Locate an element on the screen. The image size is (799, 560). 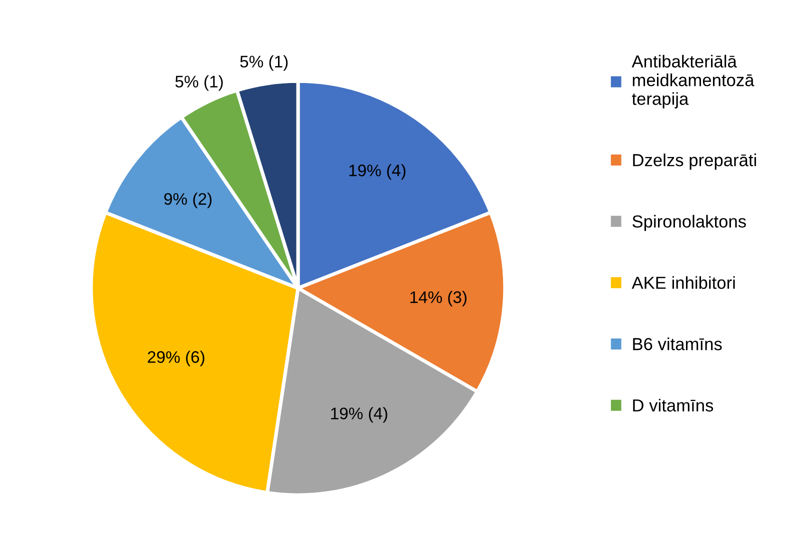
legend-label: B6 vitamīns is located at coordinates (677, 344).